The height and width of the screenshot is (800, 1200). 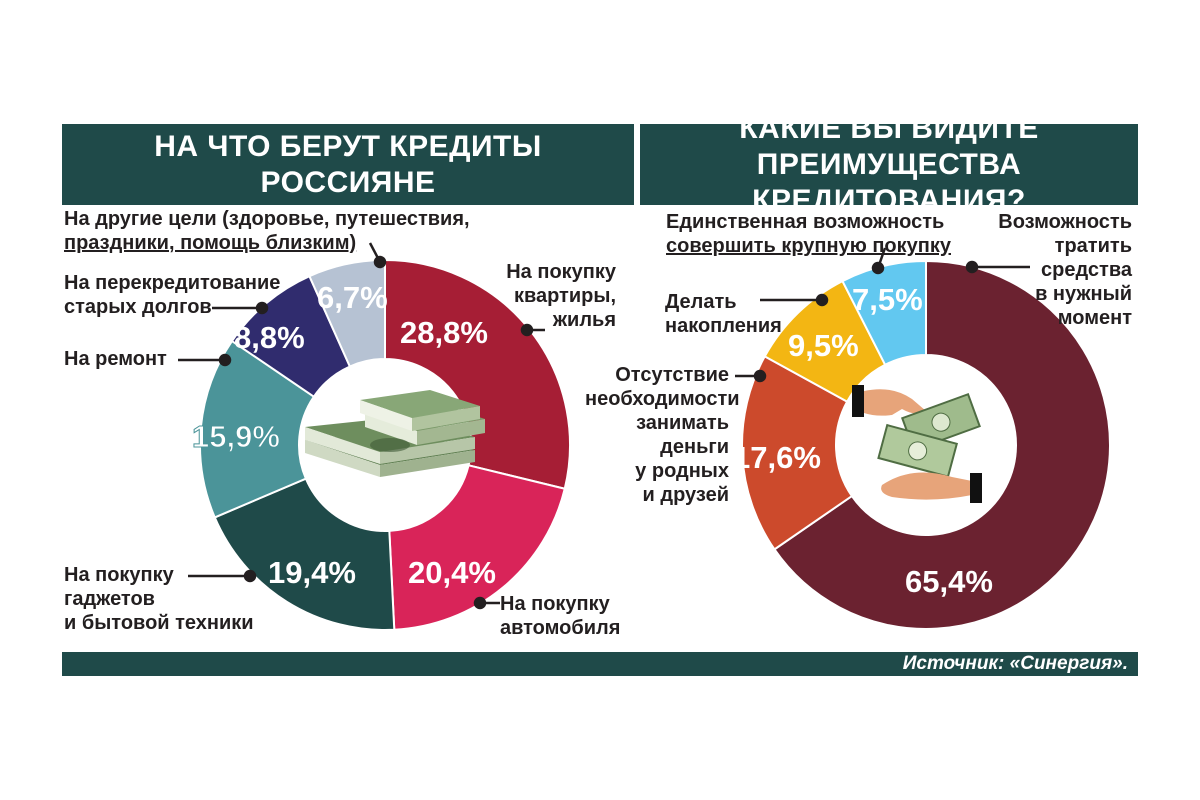 What do you see at coordinates (115, 359) in the screenshot?
I see `label-repair: На ремонт` at bounding box center [115, 359].